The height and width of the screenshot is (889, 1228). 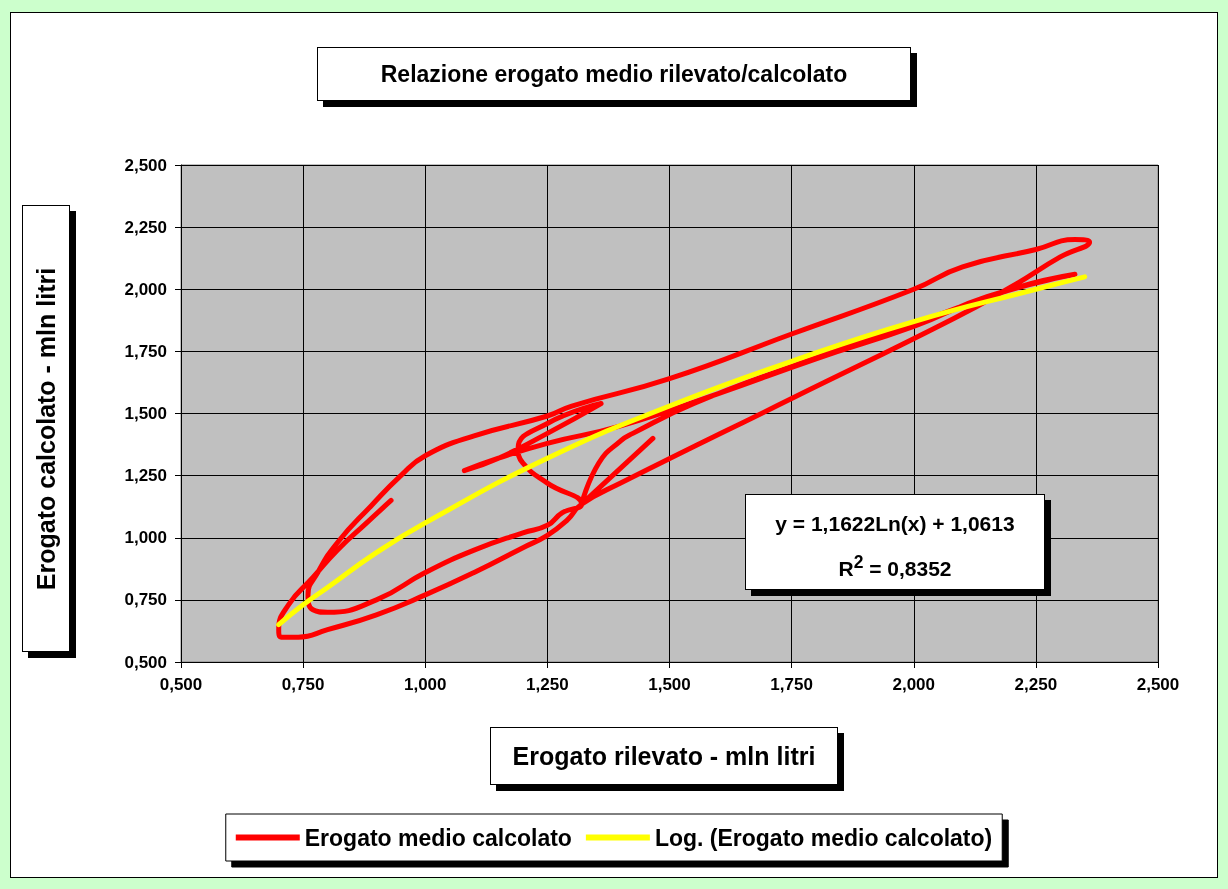 I want to click on x-axis-title: Erogato rilevato - mln litri, so click(x=664, y=756).